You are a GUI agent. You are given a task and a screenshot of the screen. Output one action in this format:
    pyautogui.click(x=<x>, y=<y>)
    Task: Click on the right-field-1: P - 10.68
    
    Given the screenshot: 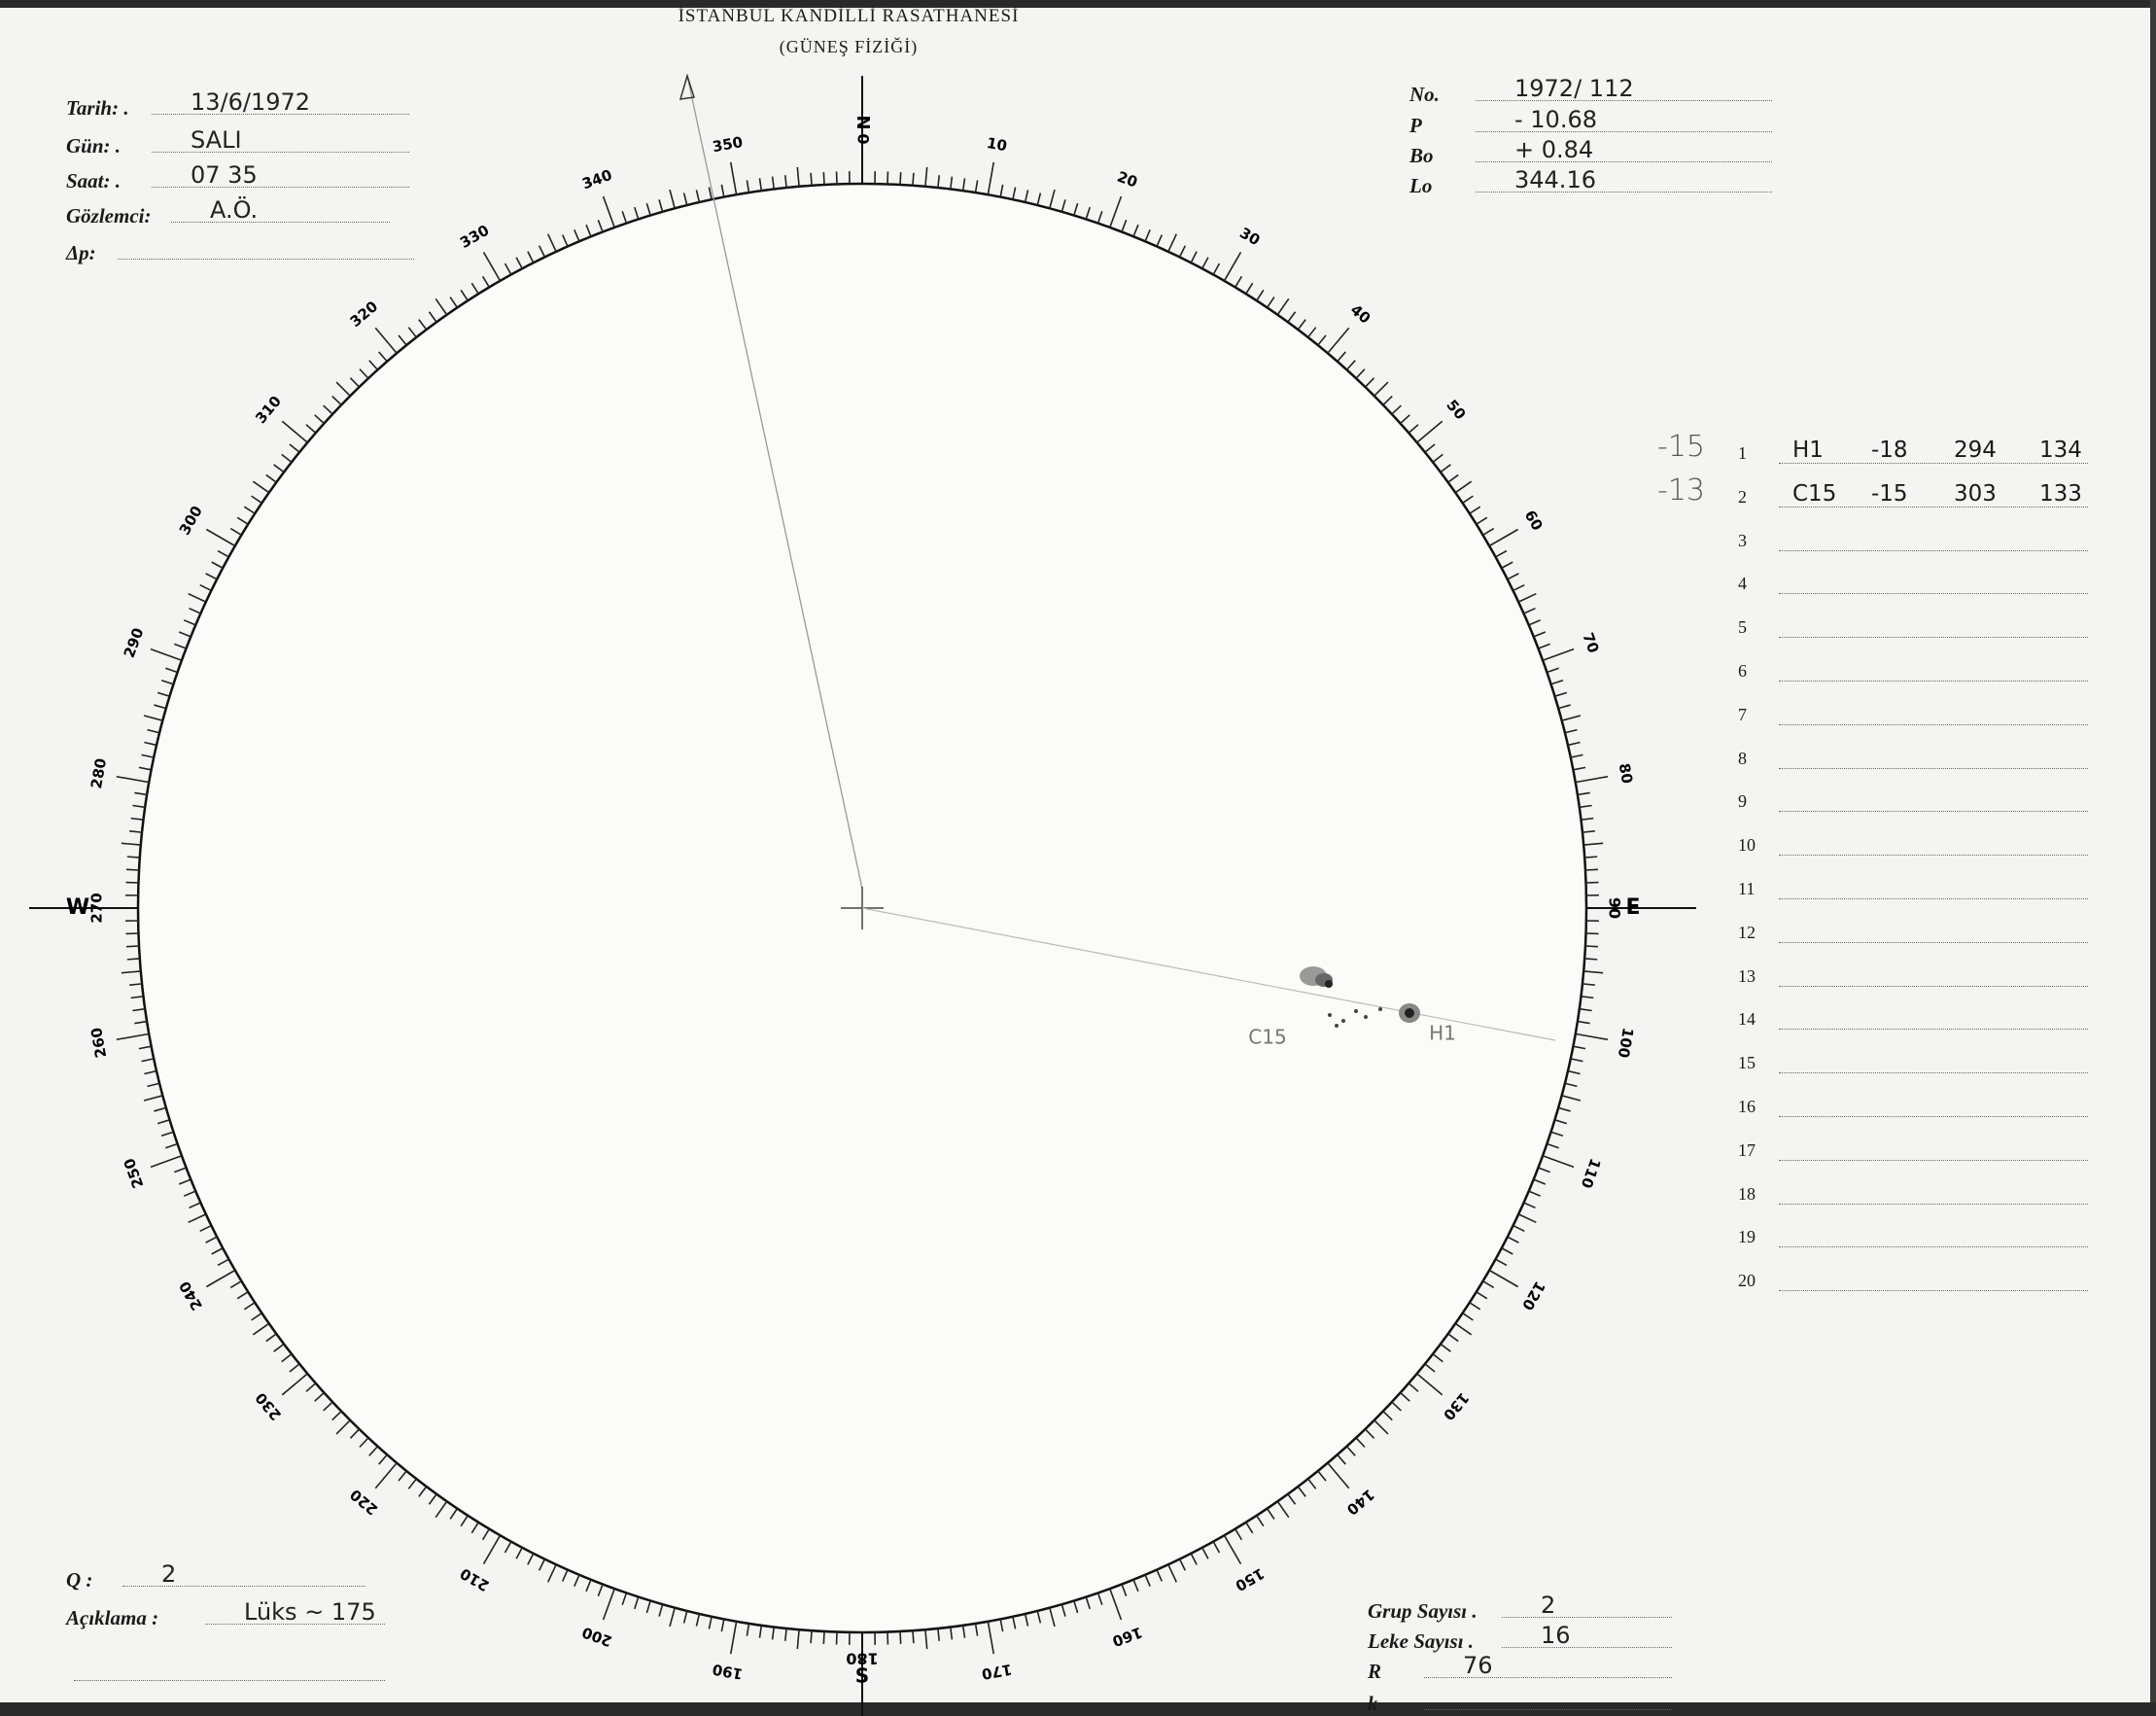 What is the action you would take?
    pyautogui.click(x=1590, y=122)
    